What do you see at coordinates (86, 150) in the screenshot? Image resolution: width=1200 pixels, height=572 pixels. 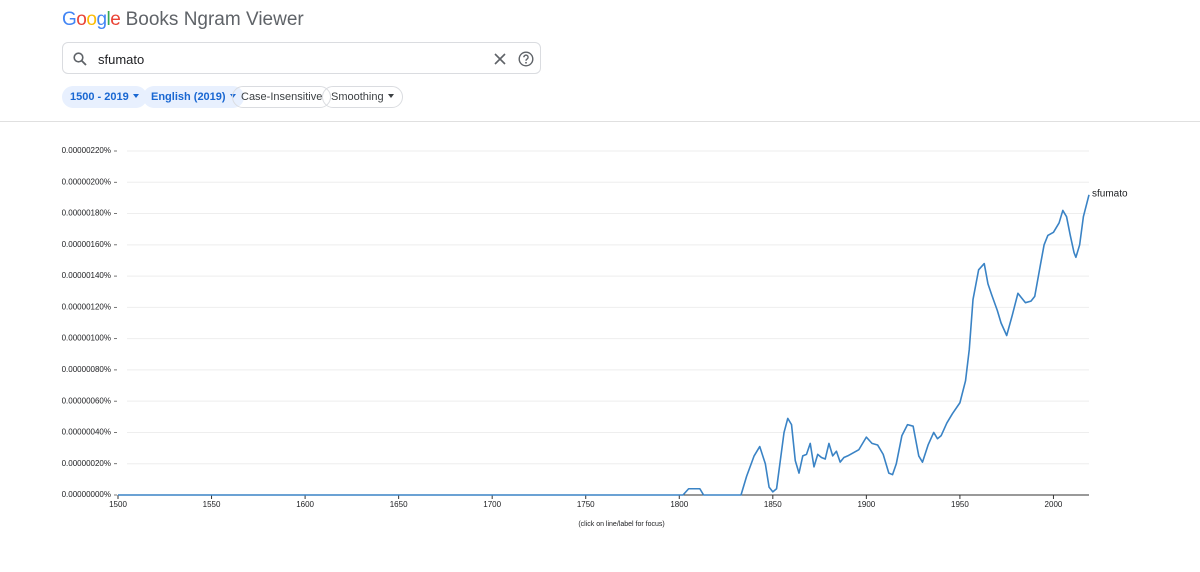 I see `y-tick-label: 0.00000220%` at bounding box center [86, 150].